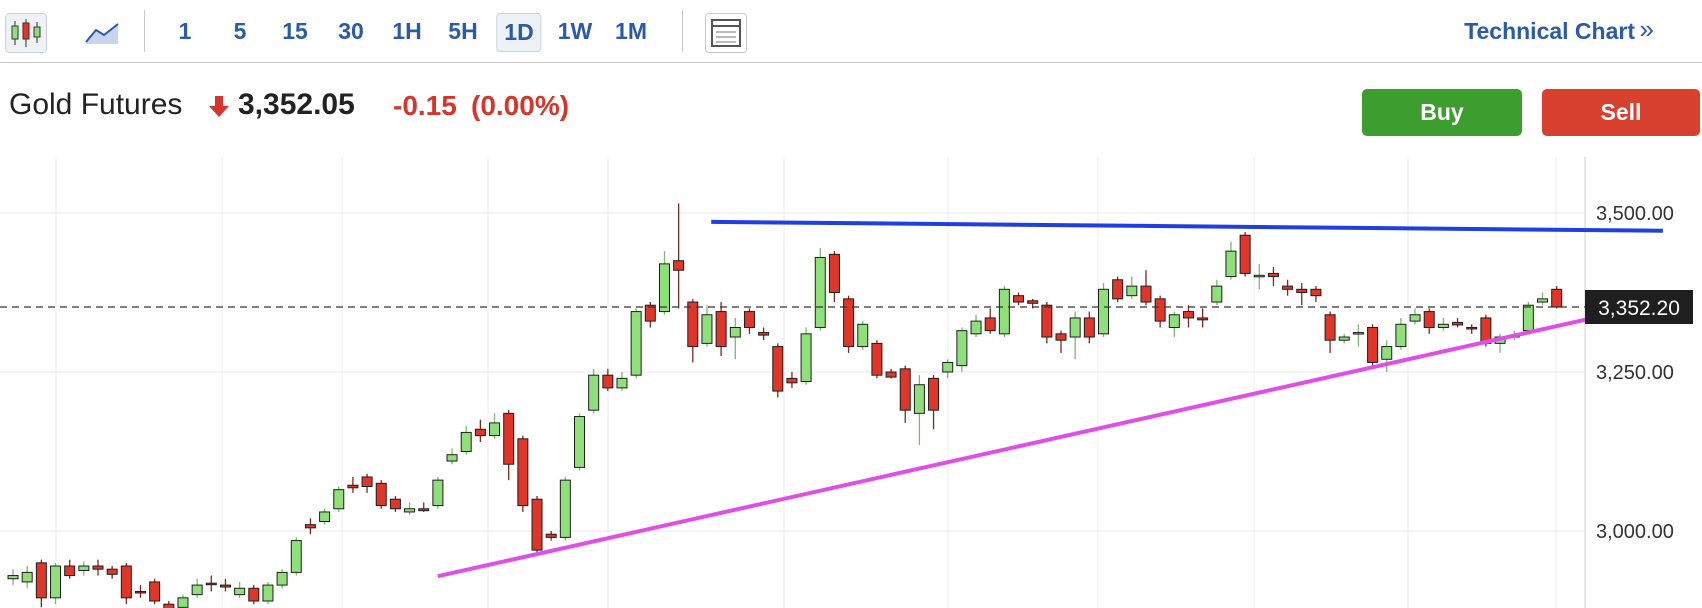  I want to click on interval-button: 5H, so click(463, 31).